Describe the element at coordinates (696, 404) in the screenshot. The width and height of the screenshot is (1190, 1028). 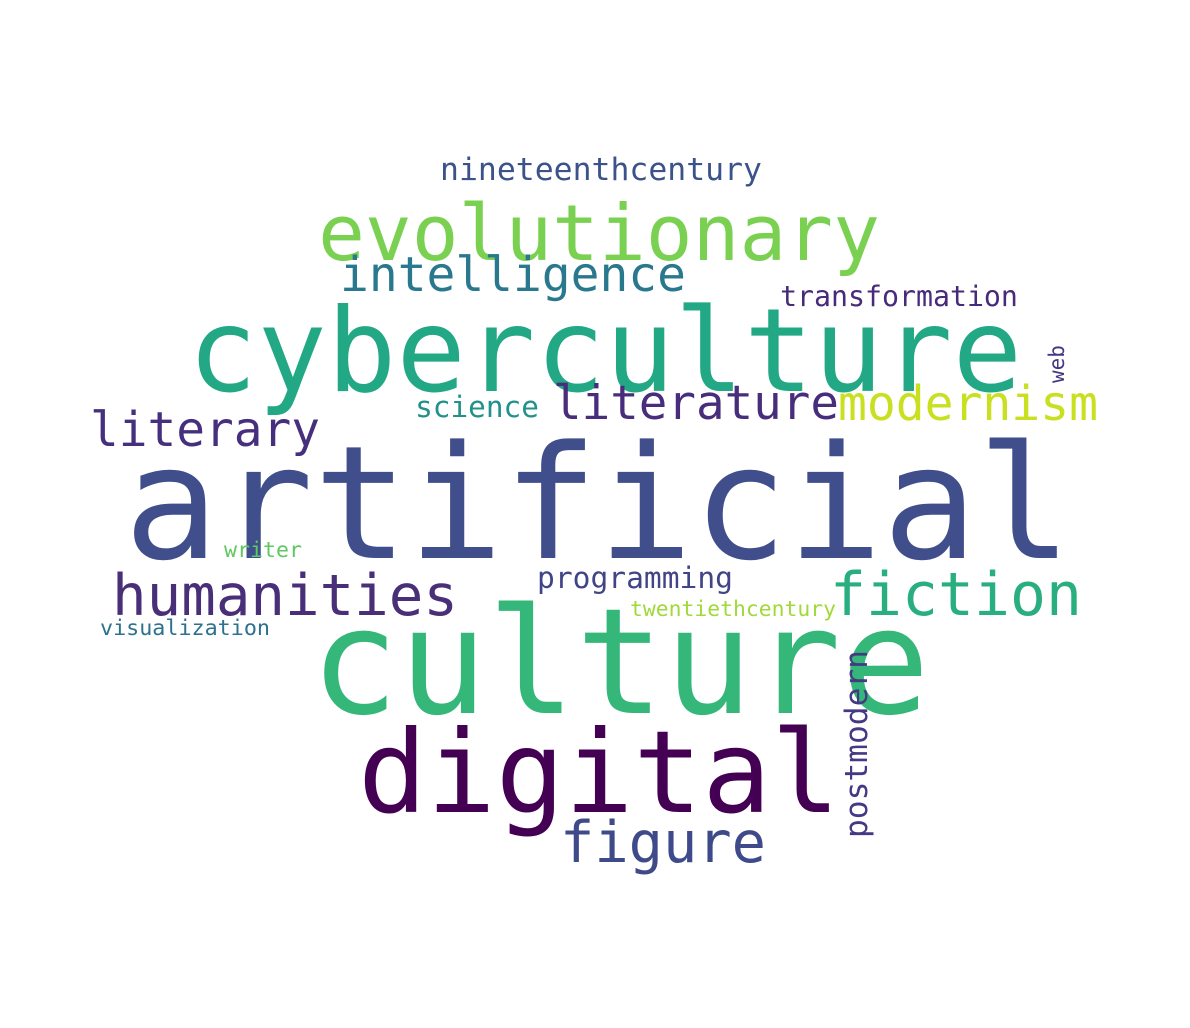
I see `word-literature: literature` at that location.